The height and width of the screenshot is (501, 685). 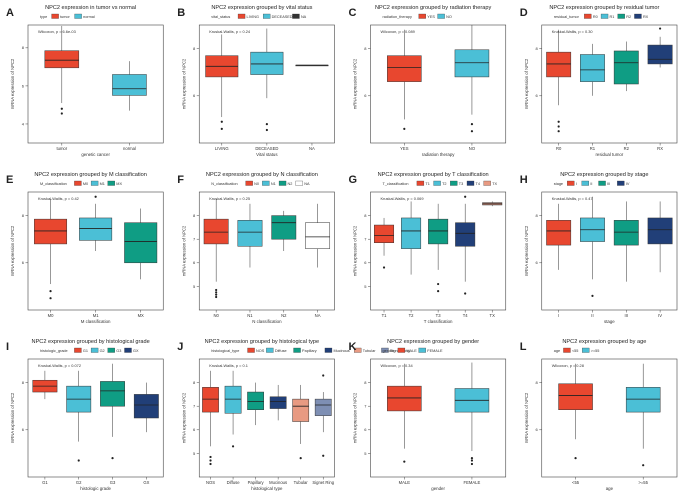 What do you see at coordinates (439, 154) in the screenshot?
I see `x-axis-label: radiation therapy` at bounding box center [439, 154].